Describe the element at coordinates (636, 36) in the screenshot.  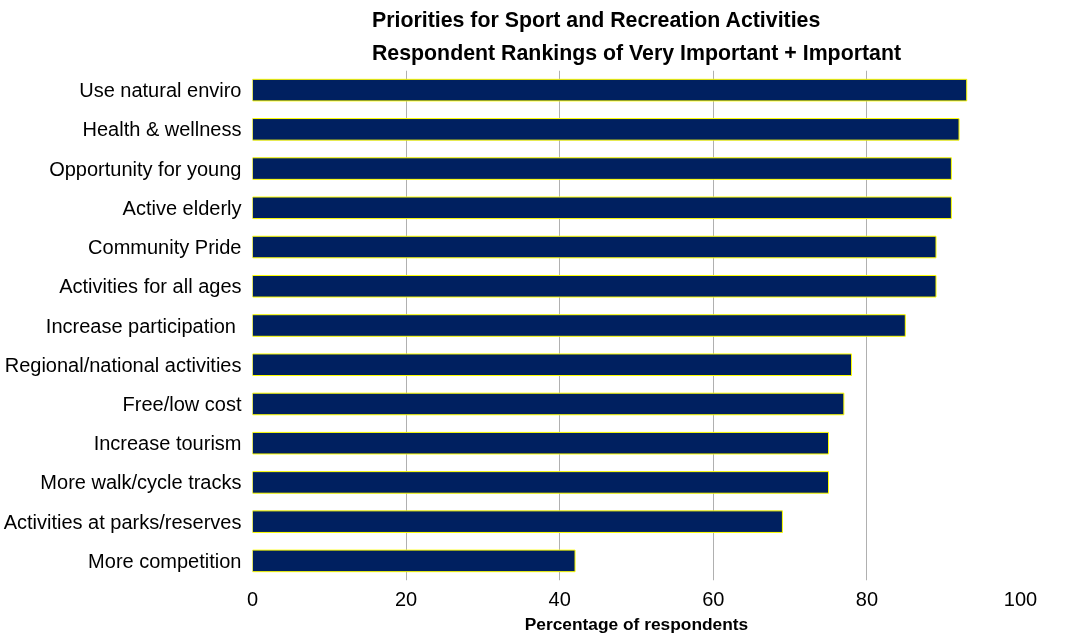
I see `chart-title: Priorities for Sport and Recreation Activities Respondent Rankings of Very Important + Important` at that location.